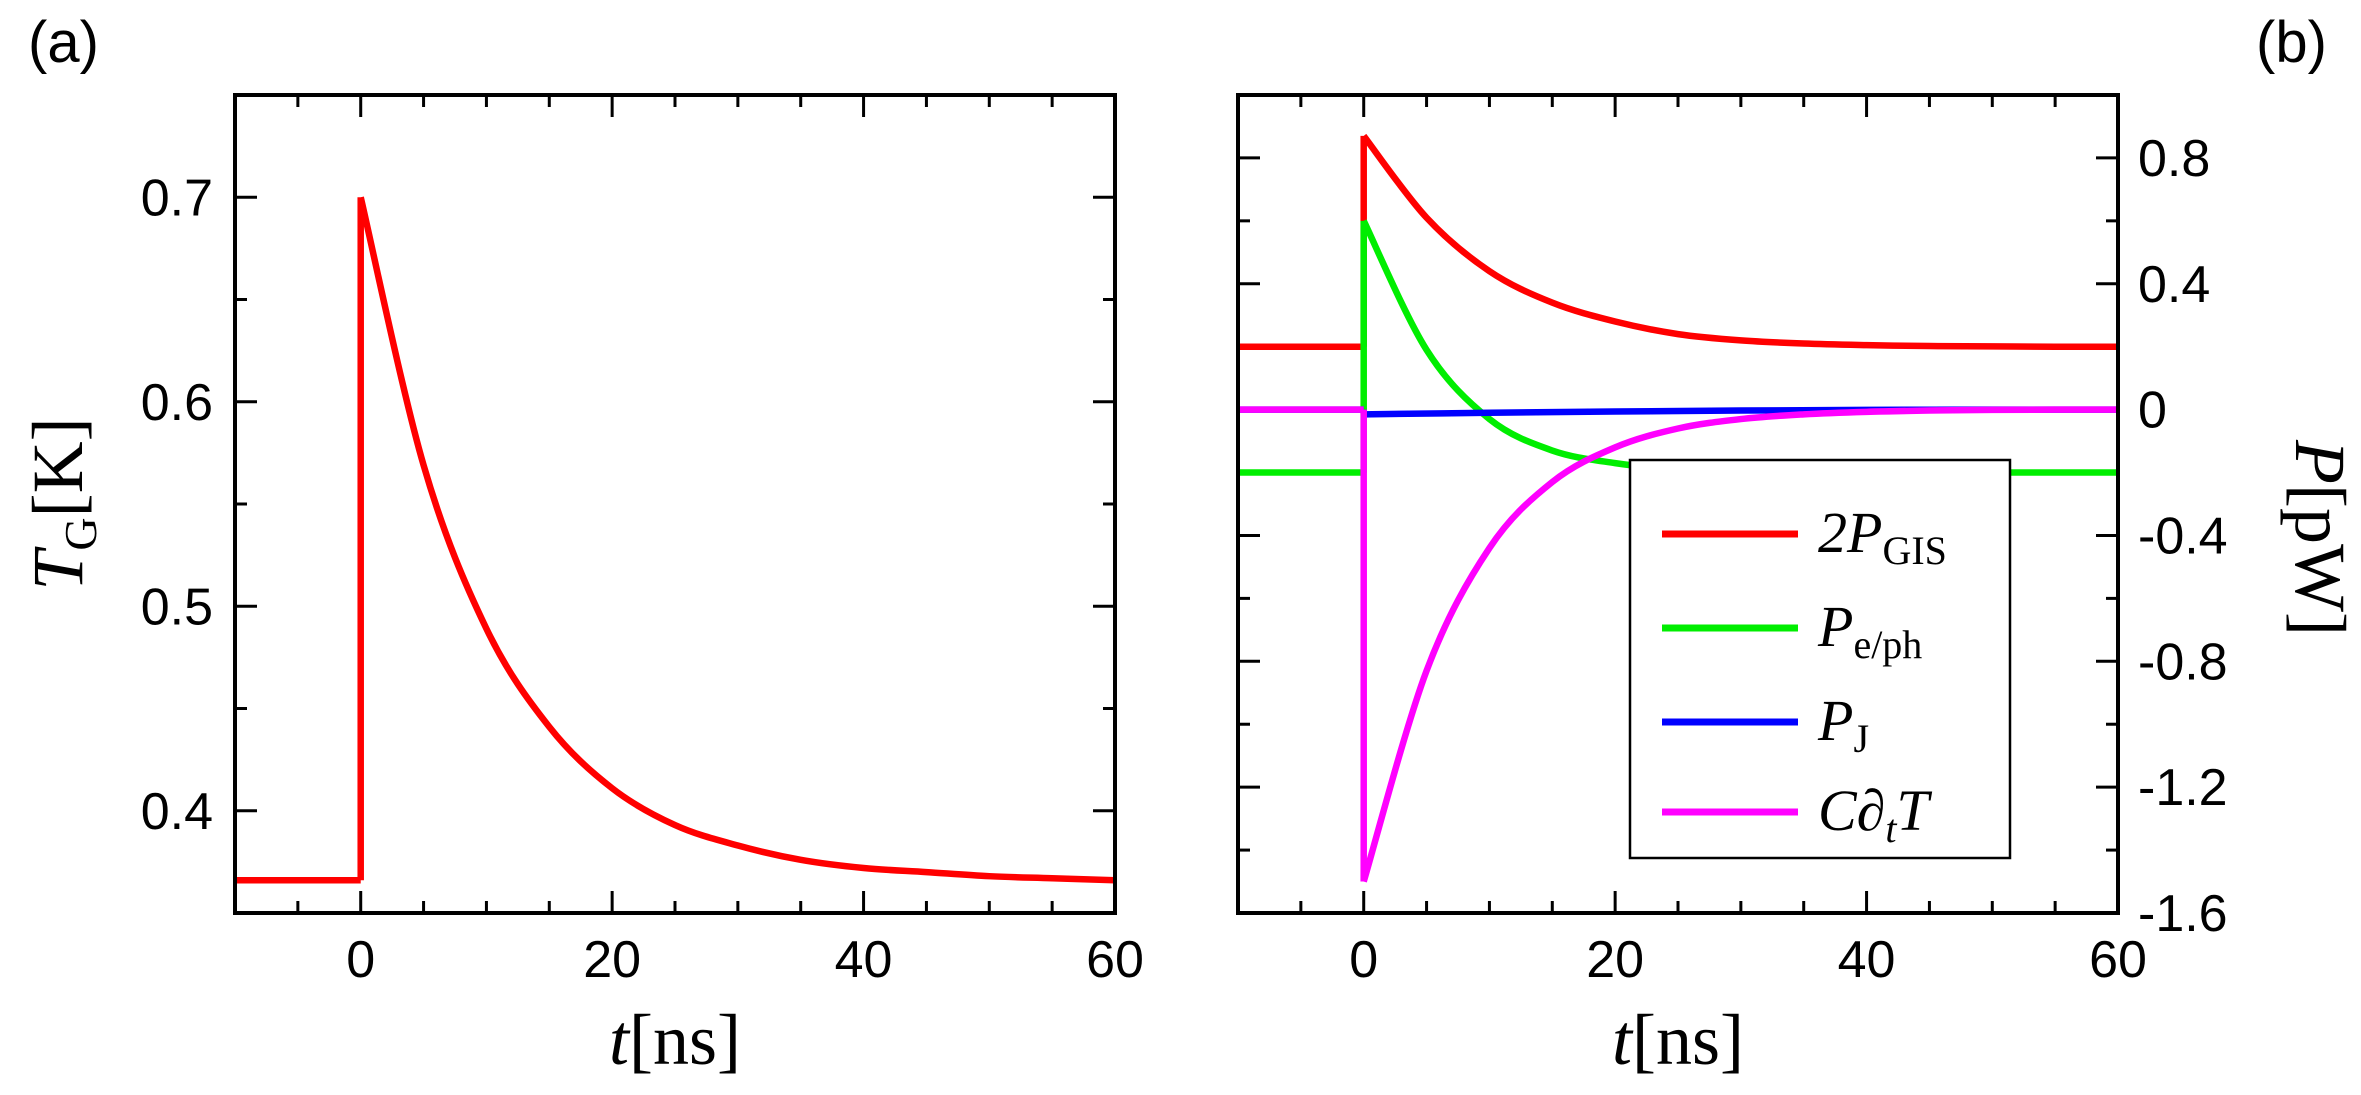 This screenshot has width=2361, height=1095. Describe the element at coordinates (2320, 496) in the screenshot. I see `panel-b-y-unit-open: [` at that location.